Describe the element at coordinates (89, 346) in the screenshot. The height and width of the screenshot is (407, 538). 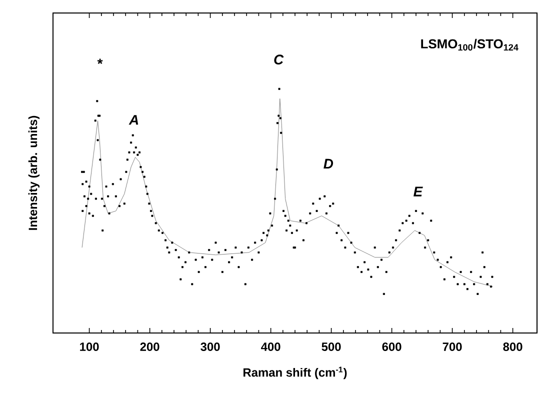
I see `x-tick-label: 100` at that location.